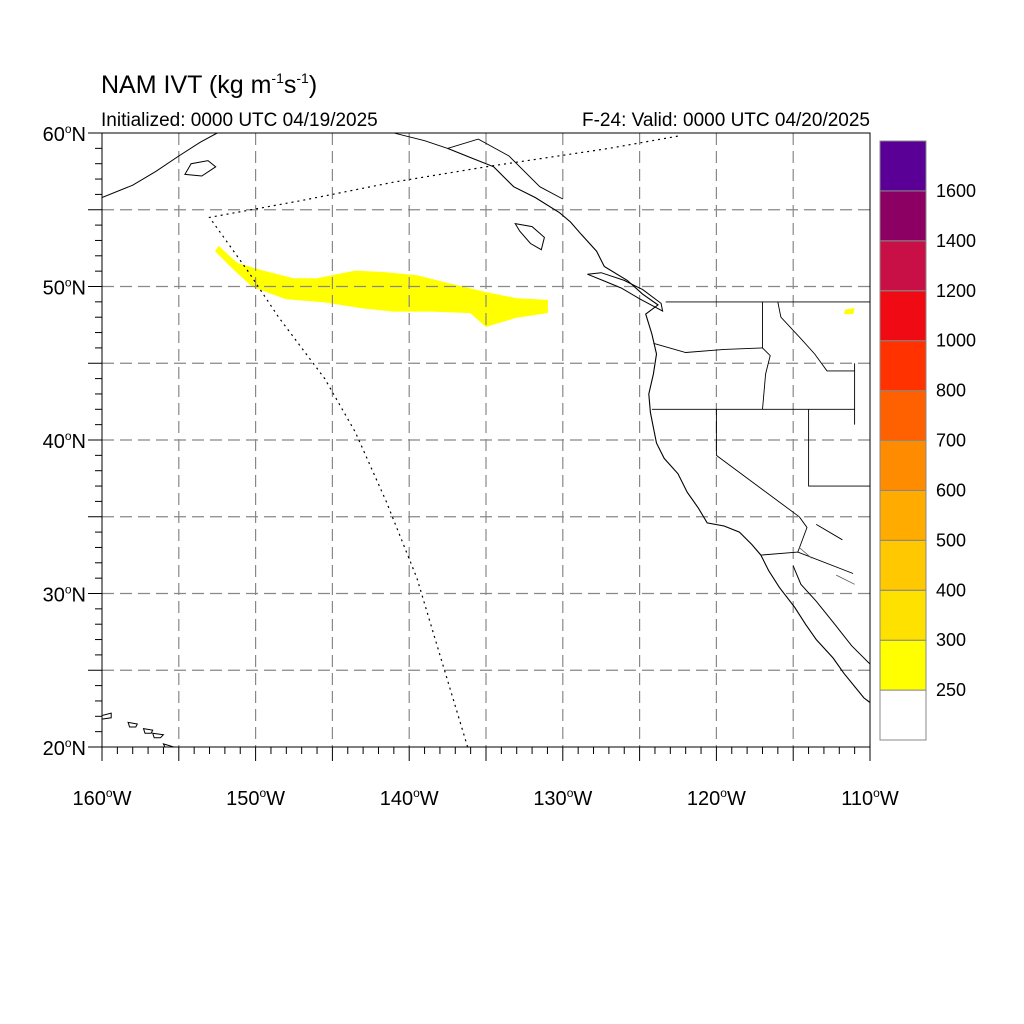  What do you see at coordinates (951, 490) in the screenshot?
I see `colorbar-label: 600` at bounding box center [951, 490].